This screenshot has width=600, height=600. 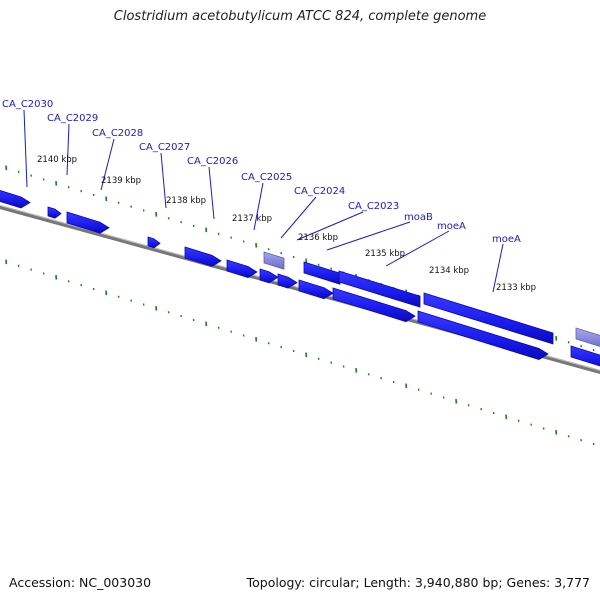 What do you see at coordinates (186, 201) in the screenshot?
I see `ruler-label: 2138 kbp` at bounding box center [186, 201].